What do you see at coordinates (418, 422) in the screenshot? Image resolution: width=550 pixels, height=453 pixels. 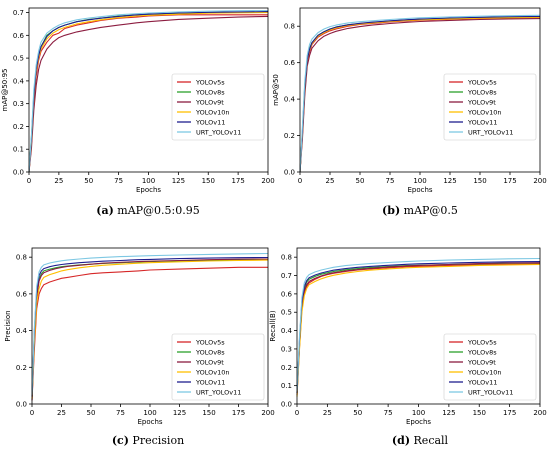 I see `x-axis-label: Epochs` at bounding box center [418, 422].